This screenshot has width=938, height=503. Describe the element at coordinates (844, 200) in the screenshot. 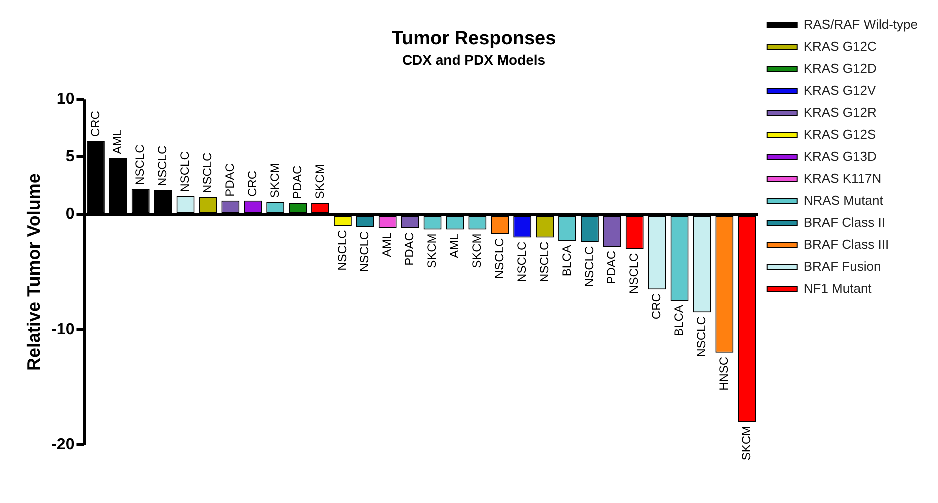

I see `legend-label: NRAS Mutant` at that location.